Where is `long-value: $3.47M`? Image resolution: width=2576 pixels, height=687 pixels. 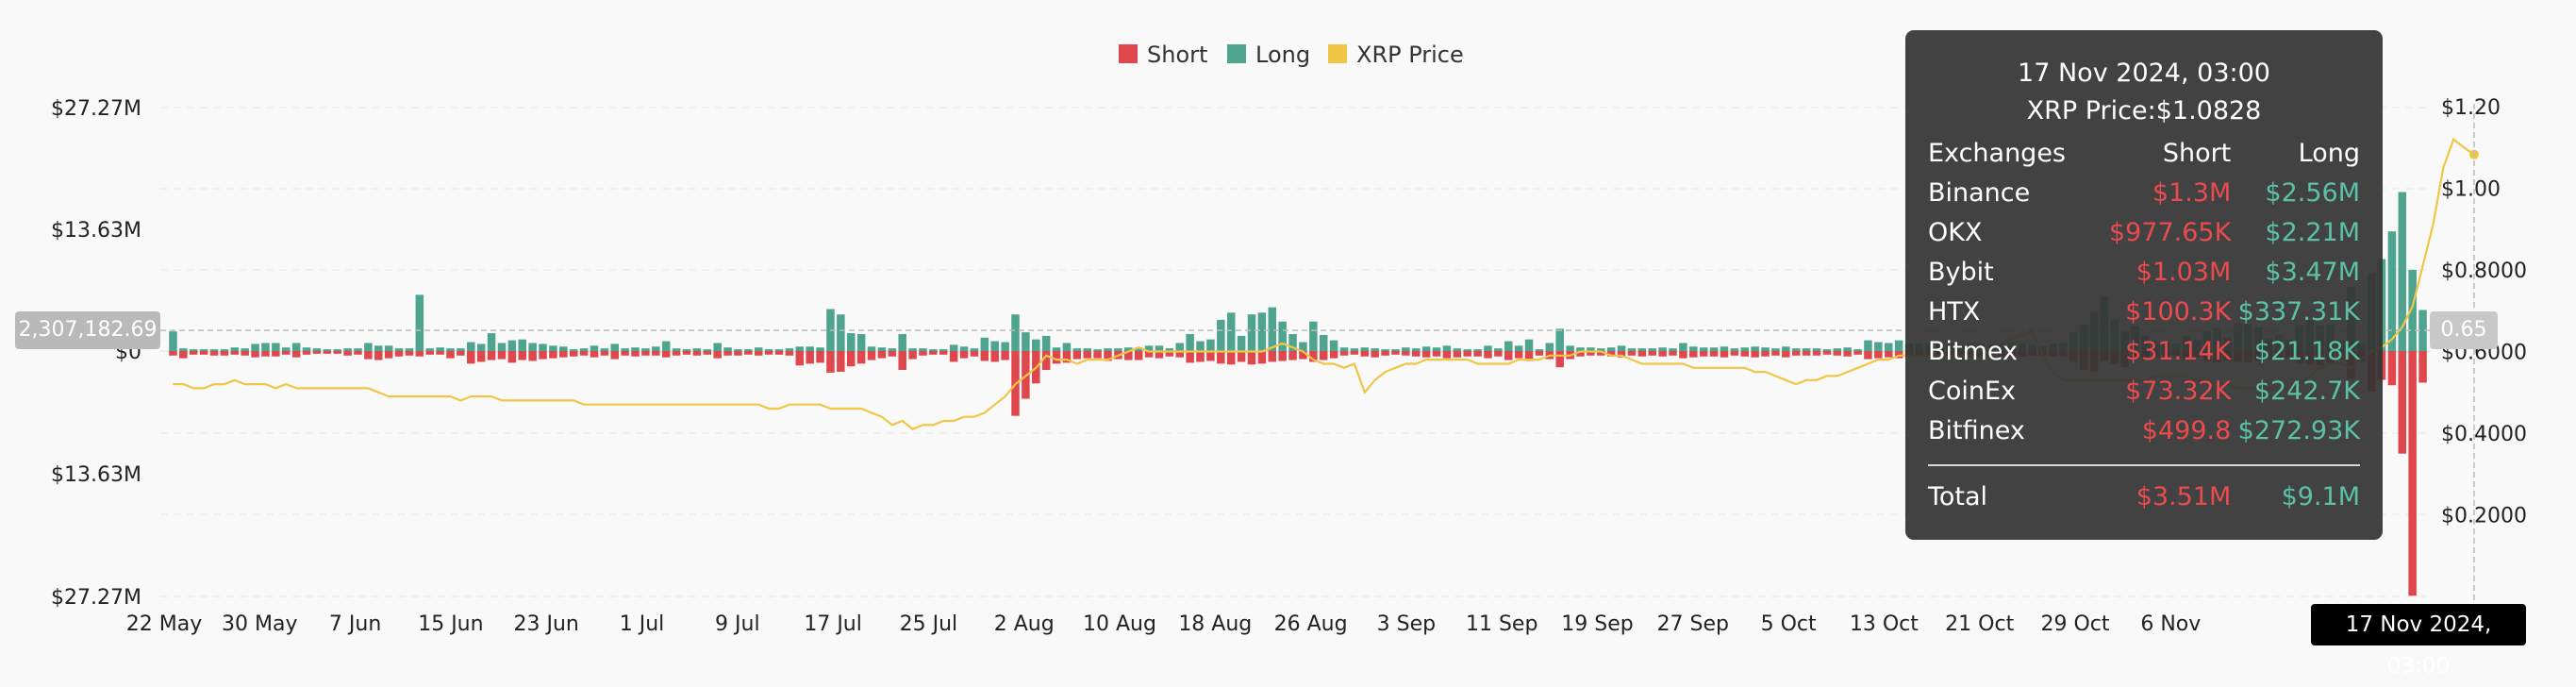 long-value: $3.47M is located at coordinates (2312, 272).